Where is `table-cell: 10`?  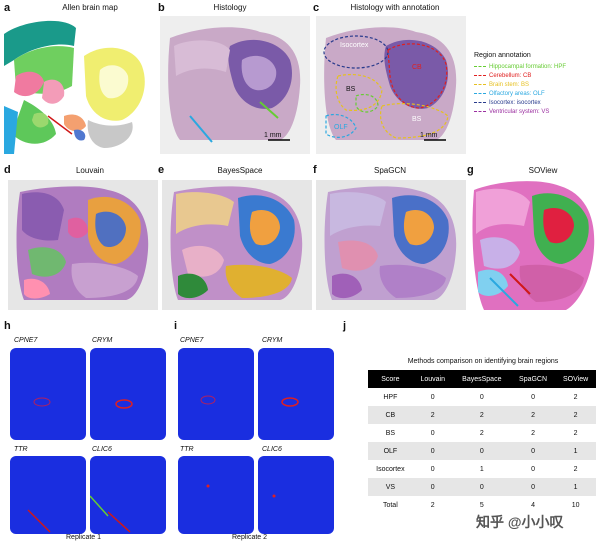 table-cell: 10 is located at coordinates (575, 505).